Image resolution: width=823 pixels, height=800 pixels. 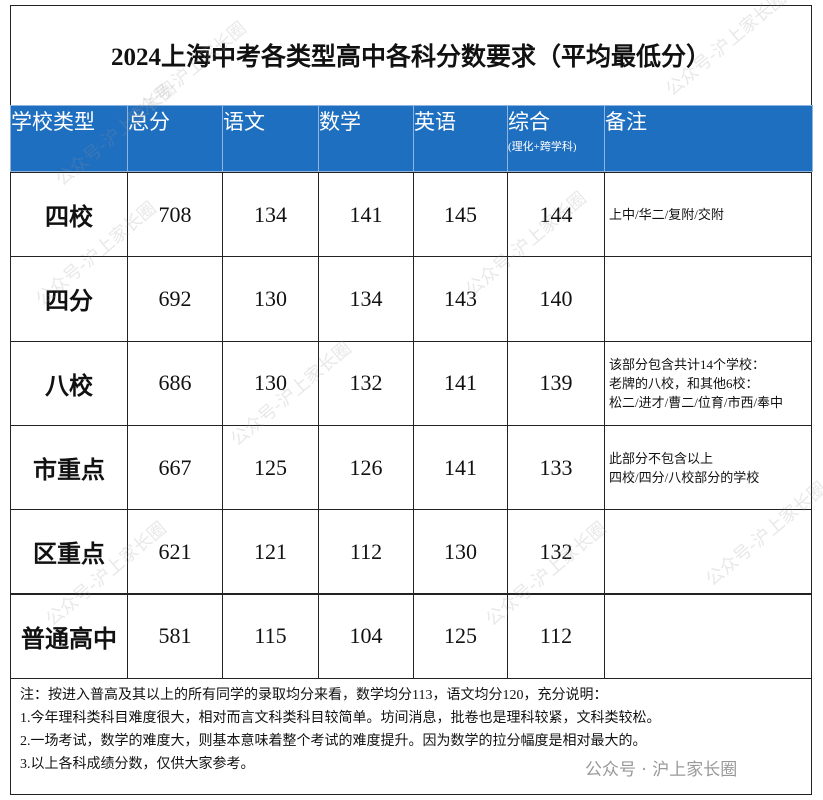 What do you see at coordinates (460, 636) in the screenshot?
I see `score-cell: 125` at bounding box center [460, 636].